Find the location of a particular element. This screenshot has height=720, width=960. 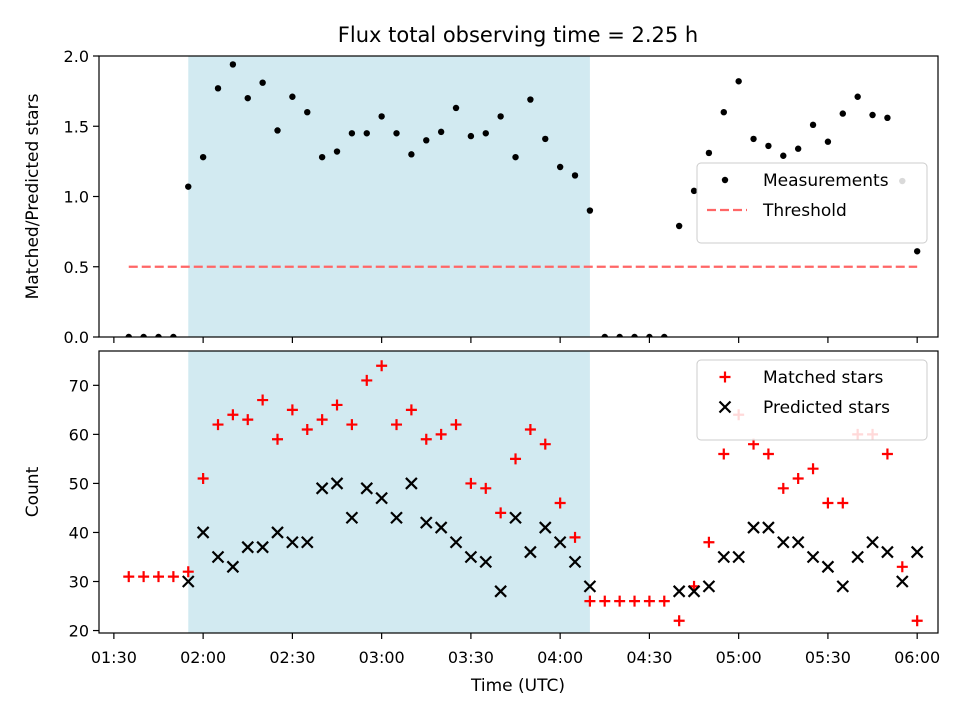

y-tick-label: 0.5 is located at coordinates (76, 267).